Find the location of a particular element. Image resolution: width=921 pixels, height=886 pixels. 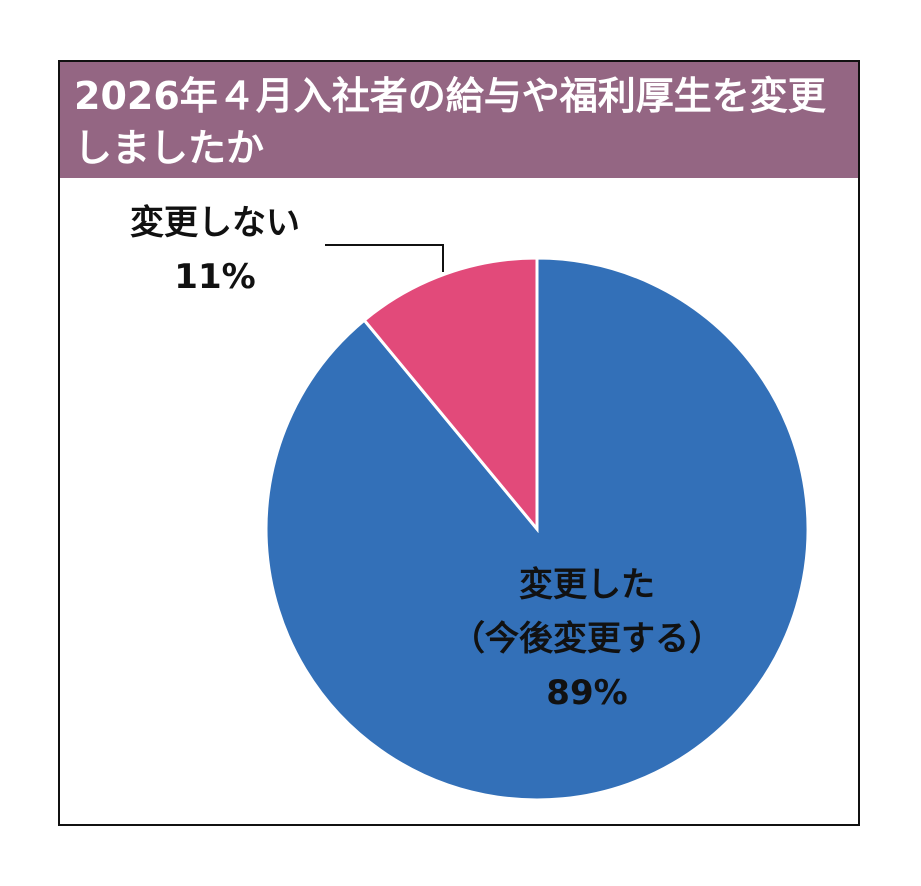

pie-slice is located at coordinates (450, 395).